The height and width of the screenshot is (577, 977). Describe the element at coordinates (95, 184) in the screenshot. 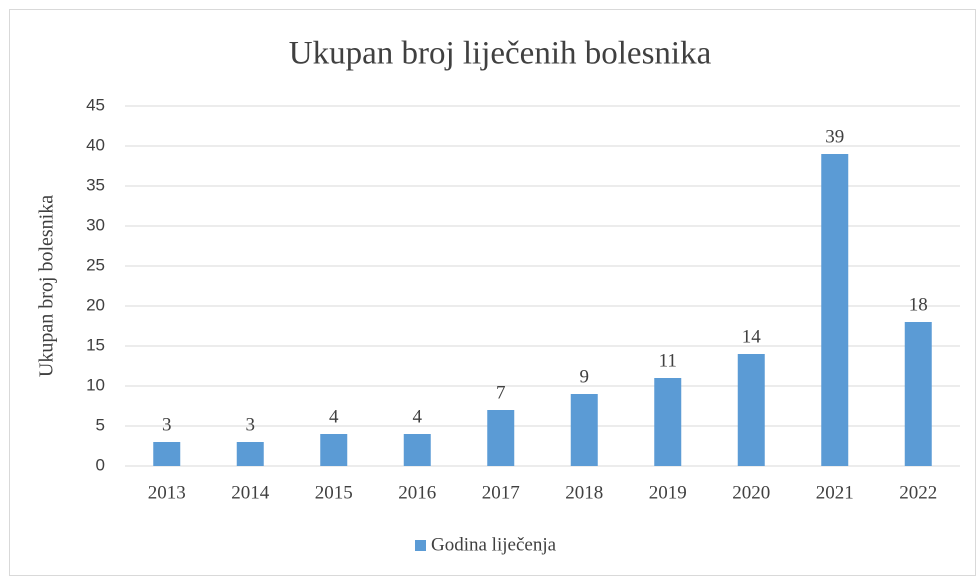

I see `y-tick-label: 35` at that location.